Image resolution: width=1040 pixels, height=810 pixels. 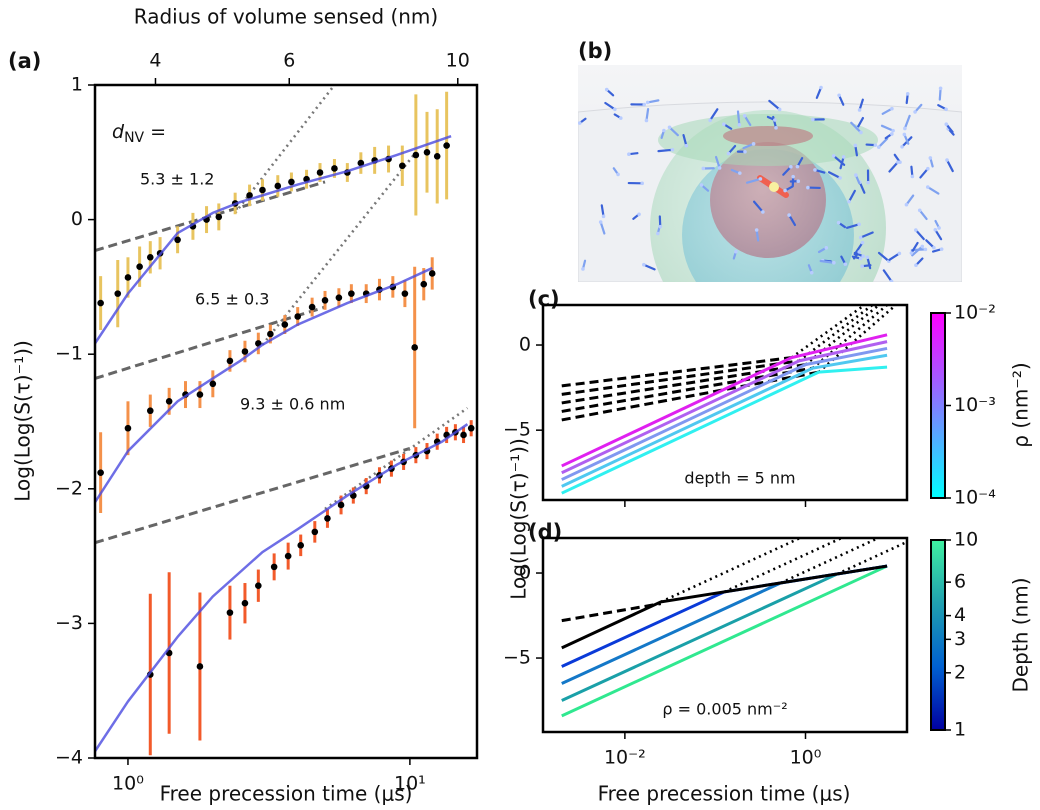 I want to click on subscript: NV, so click(x=134, y=138).